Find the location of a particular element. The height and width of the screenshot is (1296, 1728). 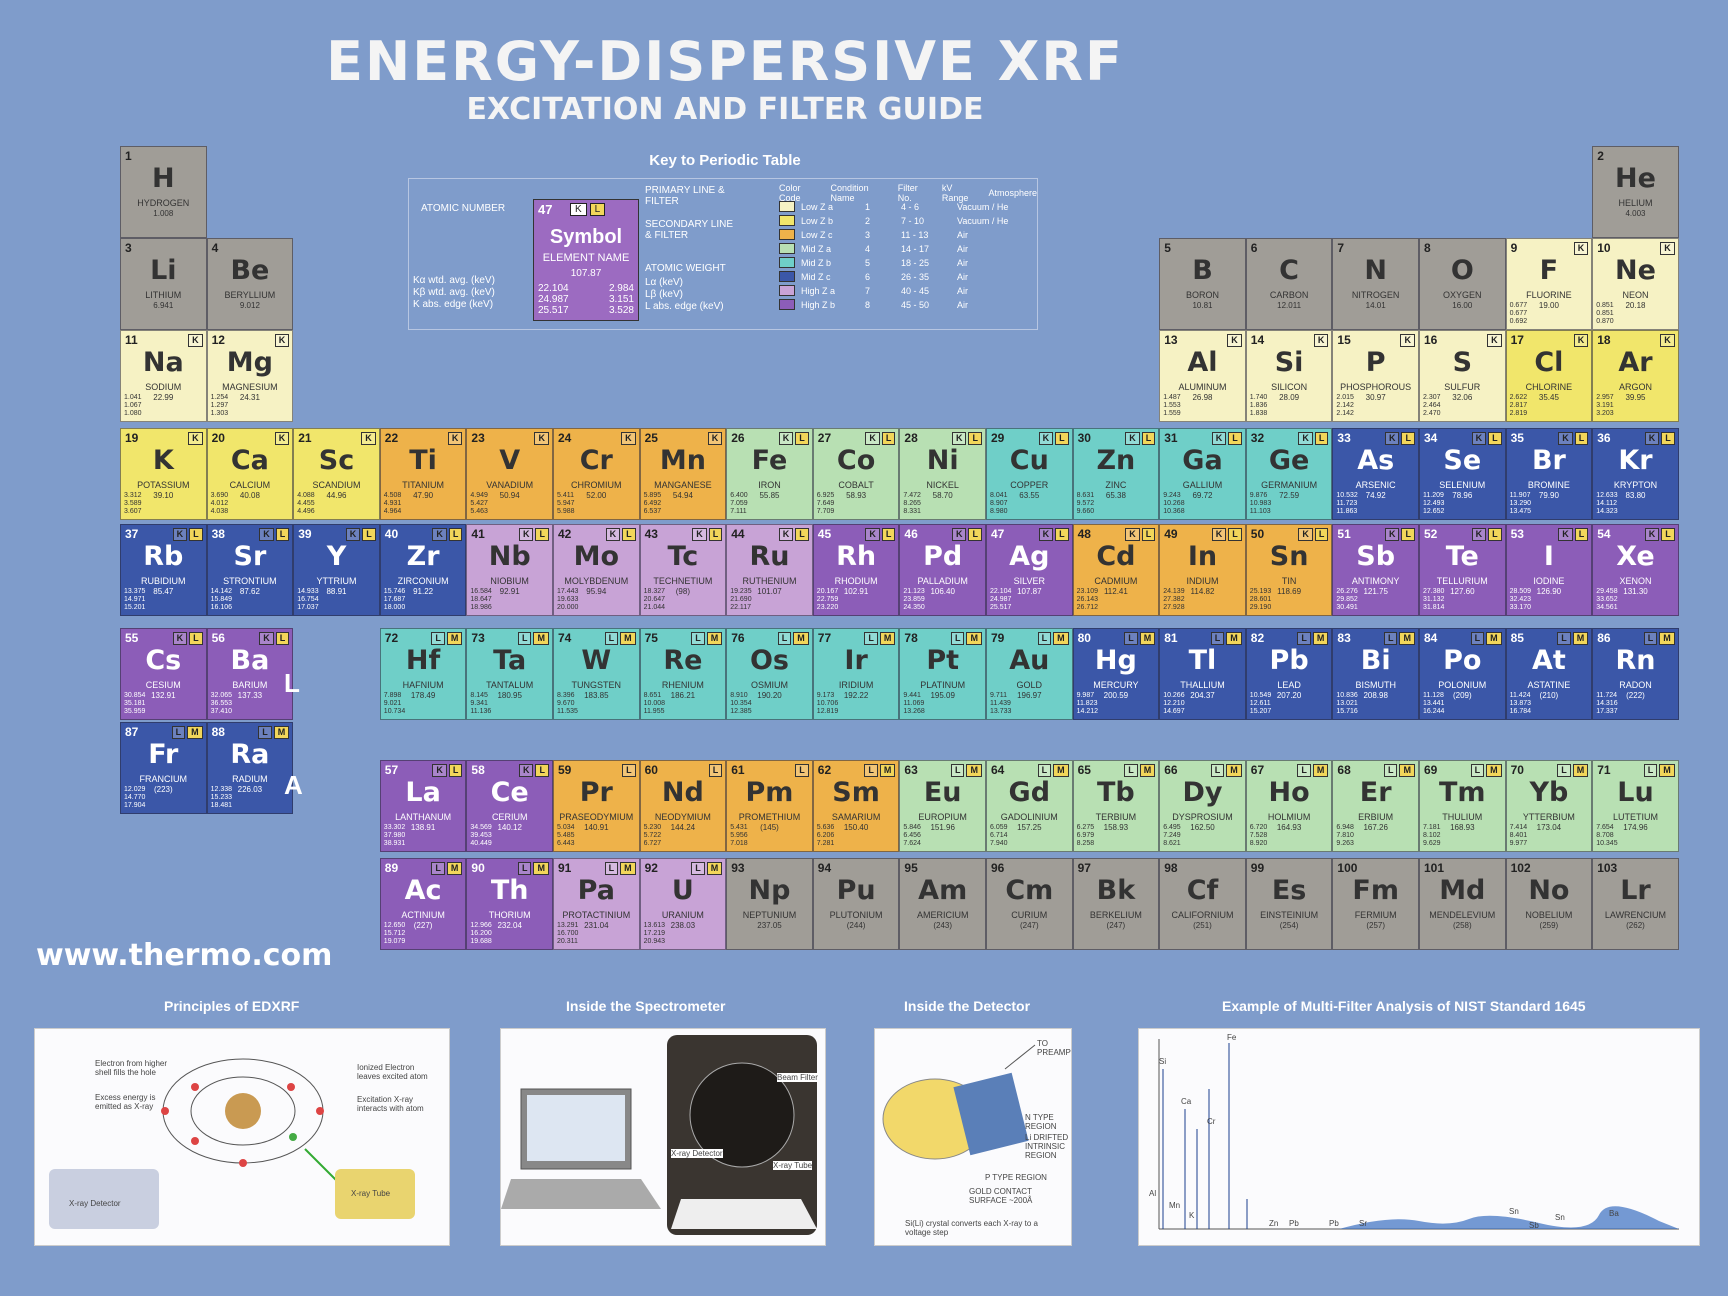

element-weight: 174.96 is located at coordinates (1635, 827).